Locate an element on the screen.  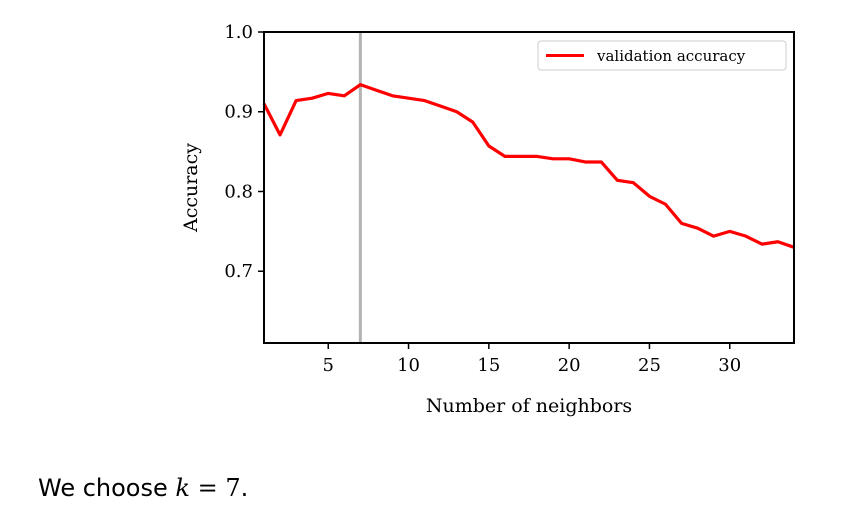
caption-math: k = 7 is located at coordinates (207, 488).